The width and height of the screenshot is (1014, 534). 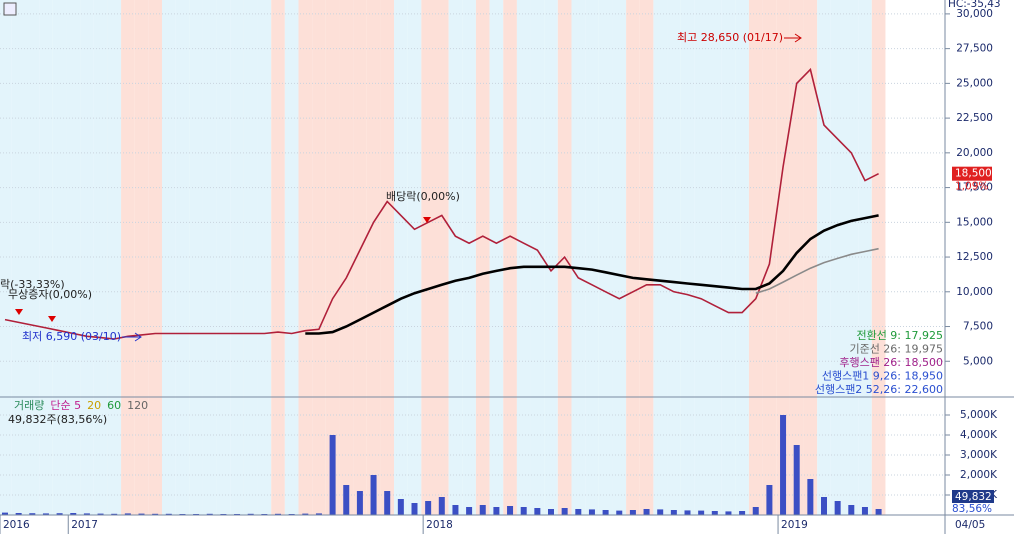 What do you see at coordinates (972, 509) in the screenshot?
I see `last-volume-pct: 83,56%` at bounding box center [972, 509].